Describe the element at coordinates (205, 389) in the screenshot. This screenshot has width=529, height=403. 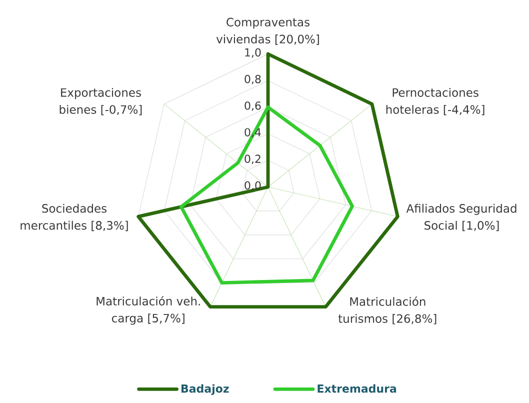
I see `legend-label: Badajoz` at that location.